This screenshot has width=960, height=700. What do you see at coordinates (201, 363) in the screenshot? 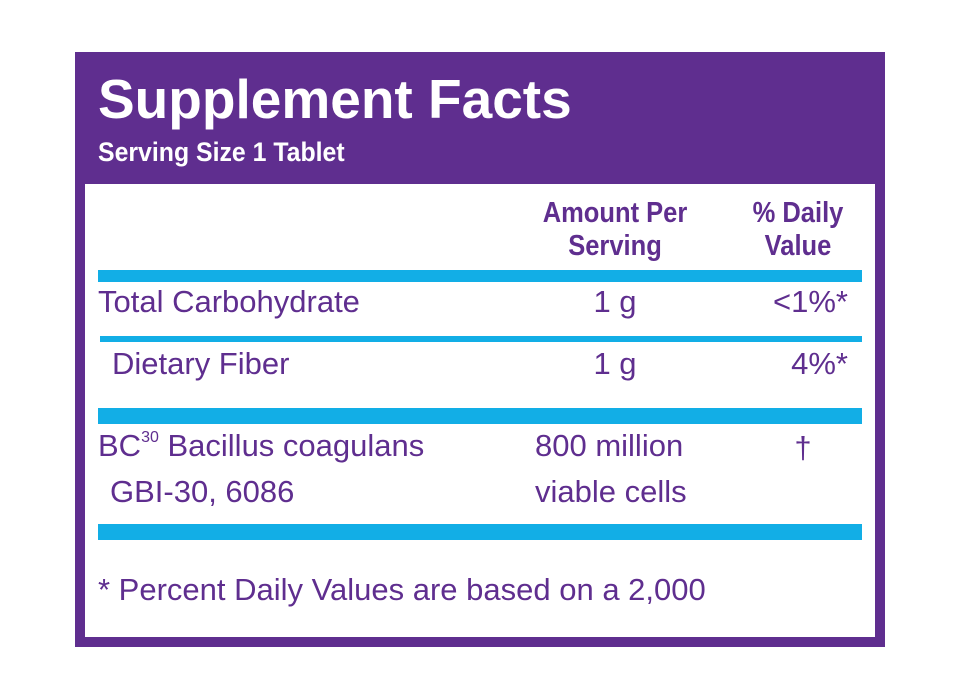
I see `row-dietary-fiber-name: Dietary Fiber` at bounding box center [201, 363].